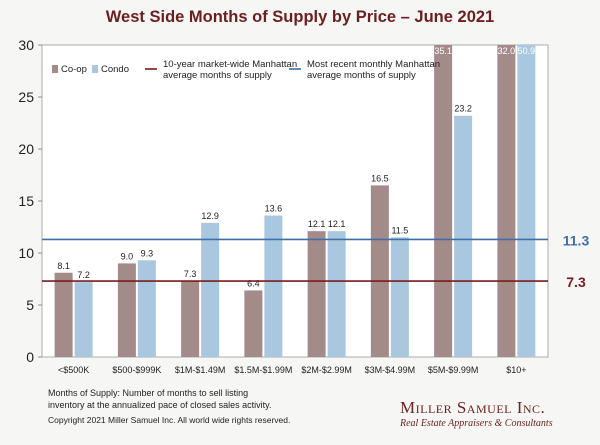 This screenshot has width=600, height=445. What do you see at coordinates (63, 266) in the screenshot?
I see `coop-value-label: 8.1` at bounding box center [63, 266].